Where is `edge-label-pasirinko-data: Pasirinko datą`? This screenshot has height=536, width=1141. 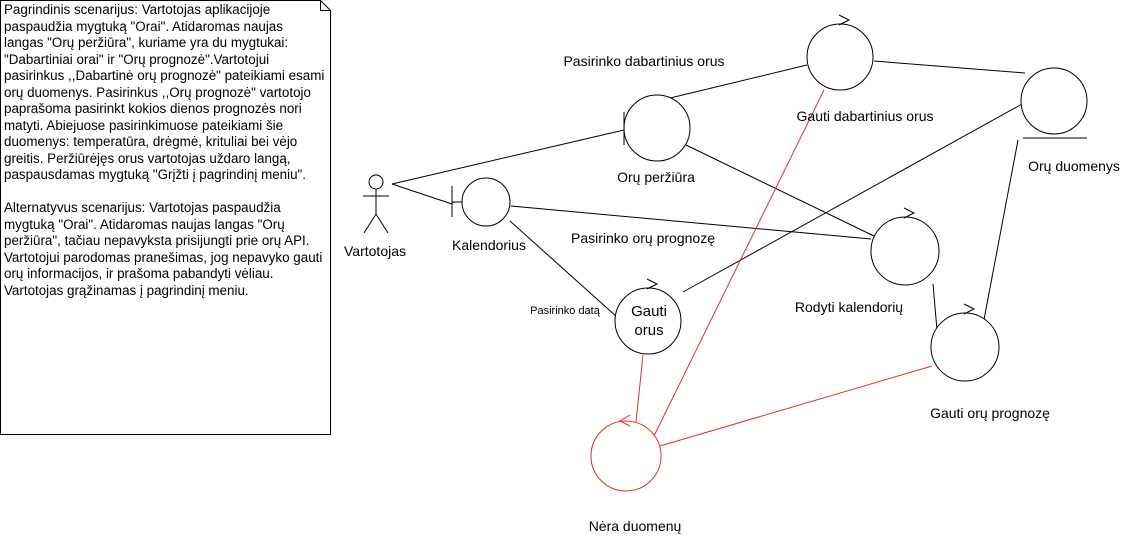 edge-label-pasirinko-data: Pasirinko datą is located at coordinates (565, 311).